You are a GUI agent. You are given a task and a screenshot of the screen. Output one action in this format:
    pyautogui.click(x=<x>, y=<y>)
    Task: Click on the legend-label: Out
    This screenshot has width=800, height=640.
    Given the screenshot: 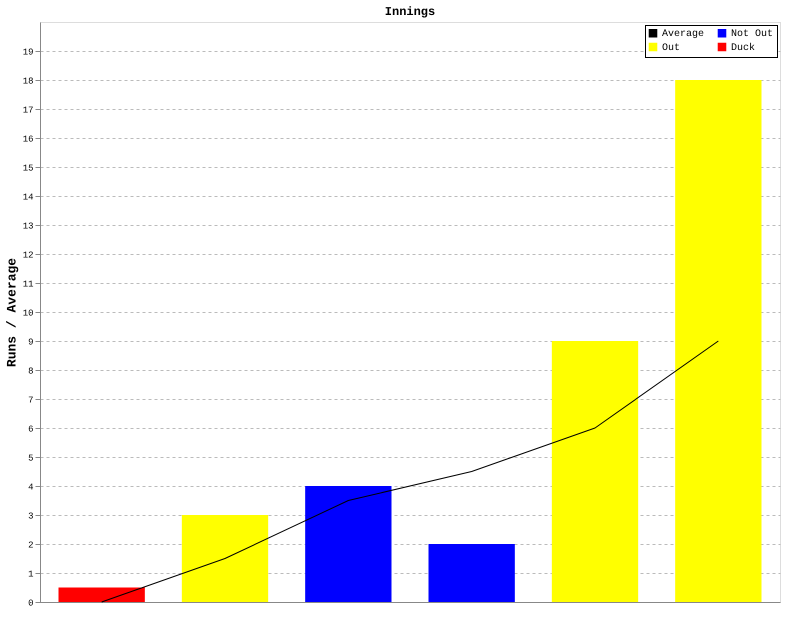 What is the action you would take?
    pyautogui.click(x=671, y=48)
    